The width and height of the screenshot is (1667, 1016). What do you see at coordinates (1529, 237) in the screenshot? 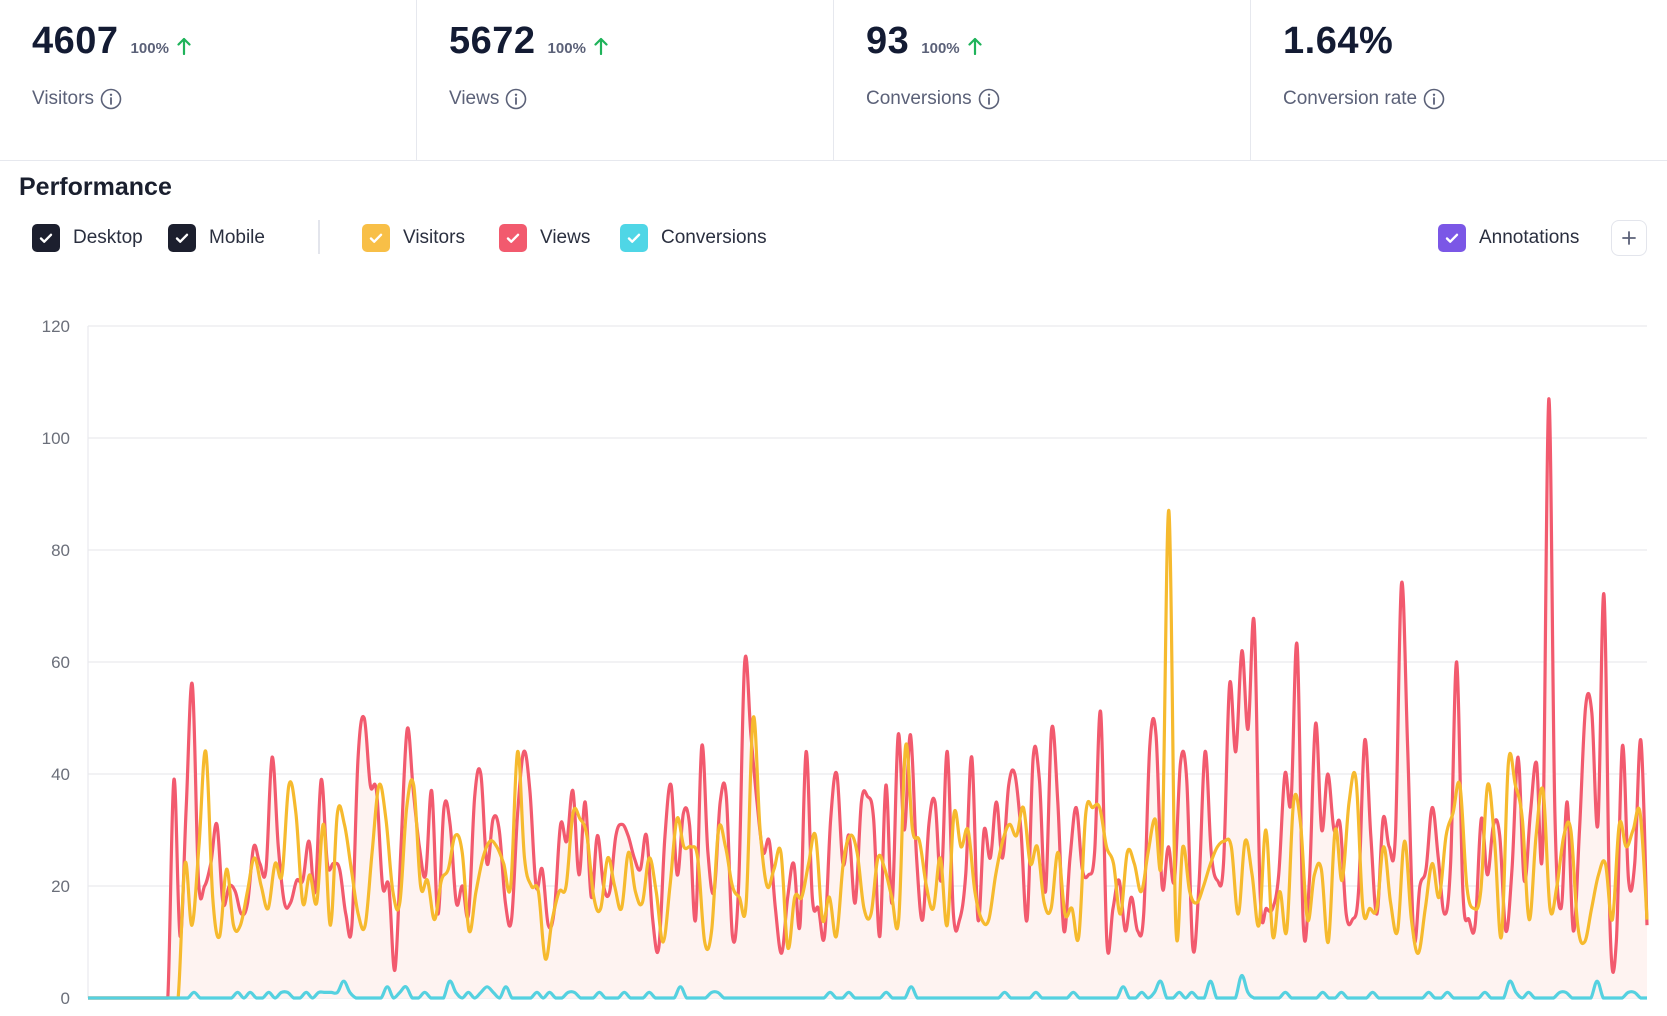
I see `toggle-label: Annotations` at bounding box center [1529, 237].